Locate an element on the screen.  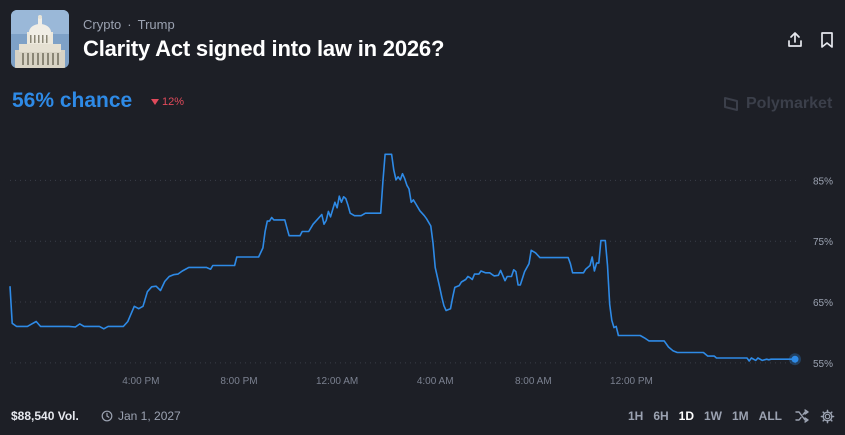
range-1h: 1H is located at coordinates (635, 416).